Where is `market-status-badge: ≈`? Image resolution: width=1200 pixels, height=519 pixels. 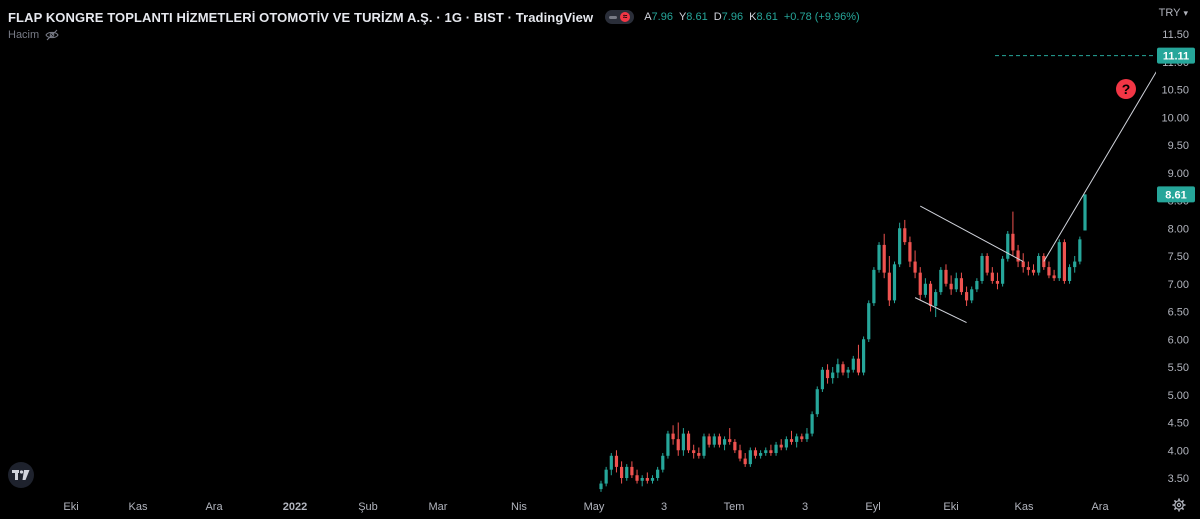 market-status-badge: ≈ is located at coordinates (620, 17).